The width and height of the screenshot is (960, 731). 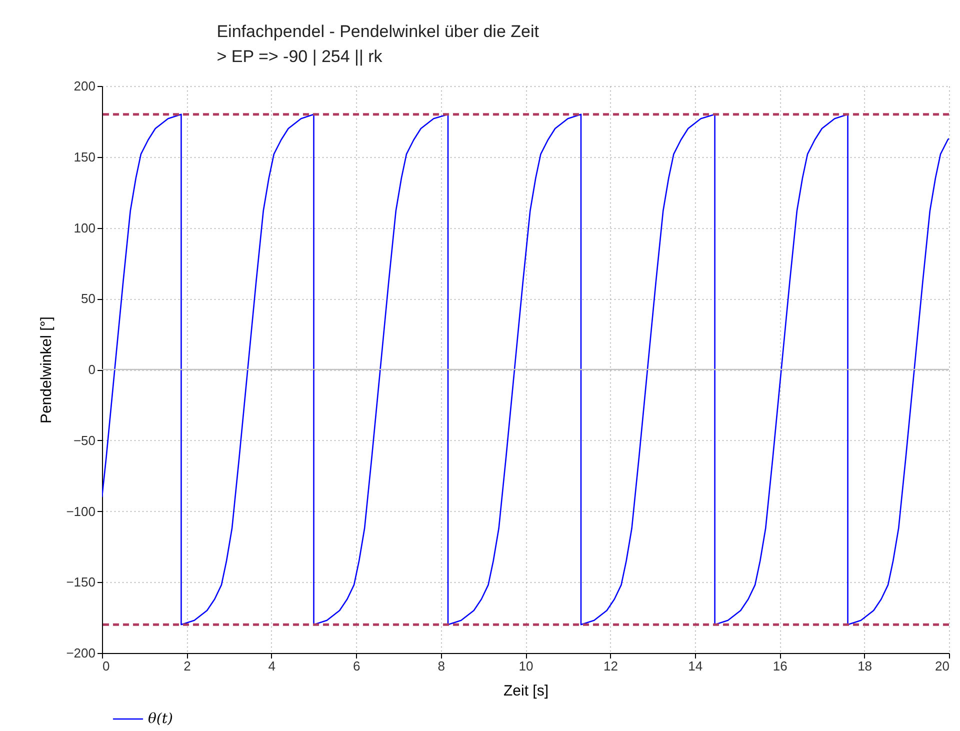 I want to click on y-axis-title: Pendelwinkel [°], so click(x=47, y=370).